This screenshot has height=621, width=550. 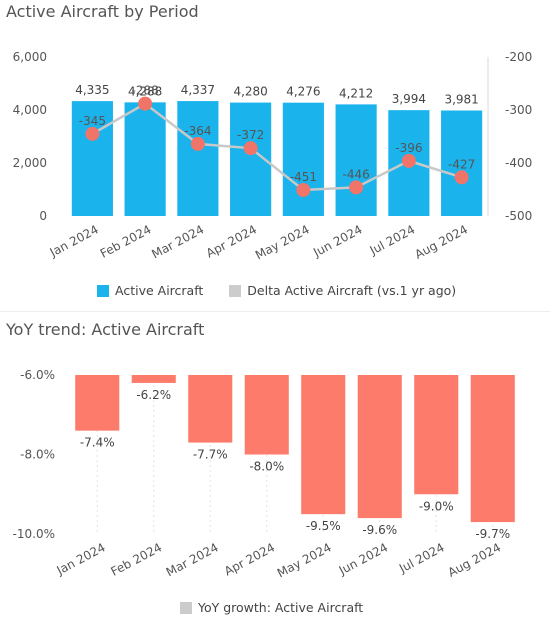 What do you see at coordinates (436, 506) in the screenshot?
I see `bar-value-label: -9.0%` at bounding box center [436, 506].